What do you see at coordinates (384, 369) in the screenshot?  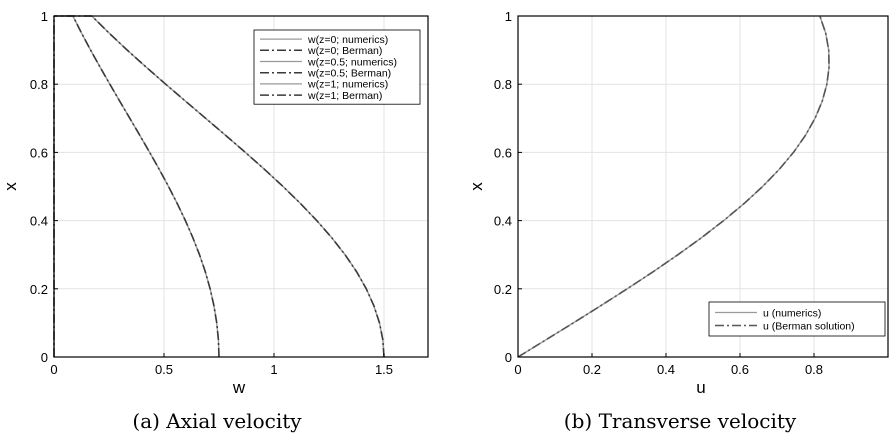 I see `x-tick-label: 1.5` at bounding box center [384, 369].